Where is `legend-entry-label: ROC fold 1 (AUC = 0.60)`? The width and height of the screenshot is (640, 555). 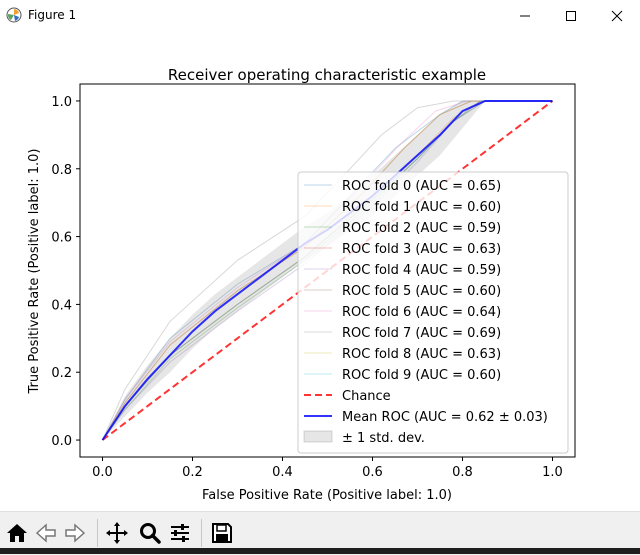
legend-entry-label: ROC fold 1 (AUC = 0.60) is located at coordinates (421, 207).